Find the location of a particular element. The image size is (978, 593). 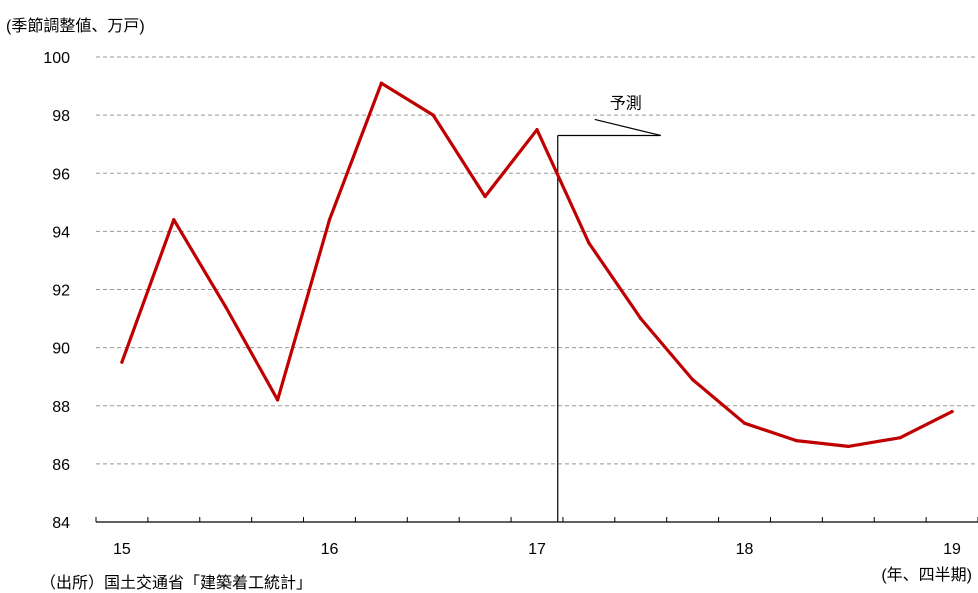

y-tick-label: 88 is located at coordinates (61, 407).